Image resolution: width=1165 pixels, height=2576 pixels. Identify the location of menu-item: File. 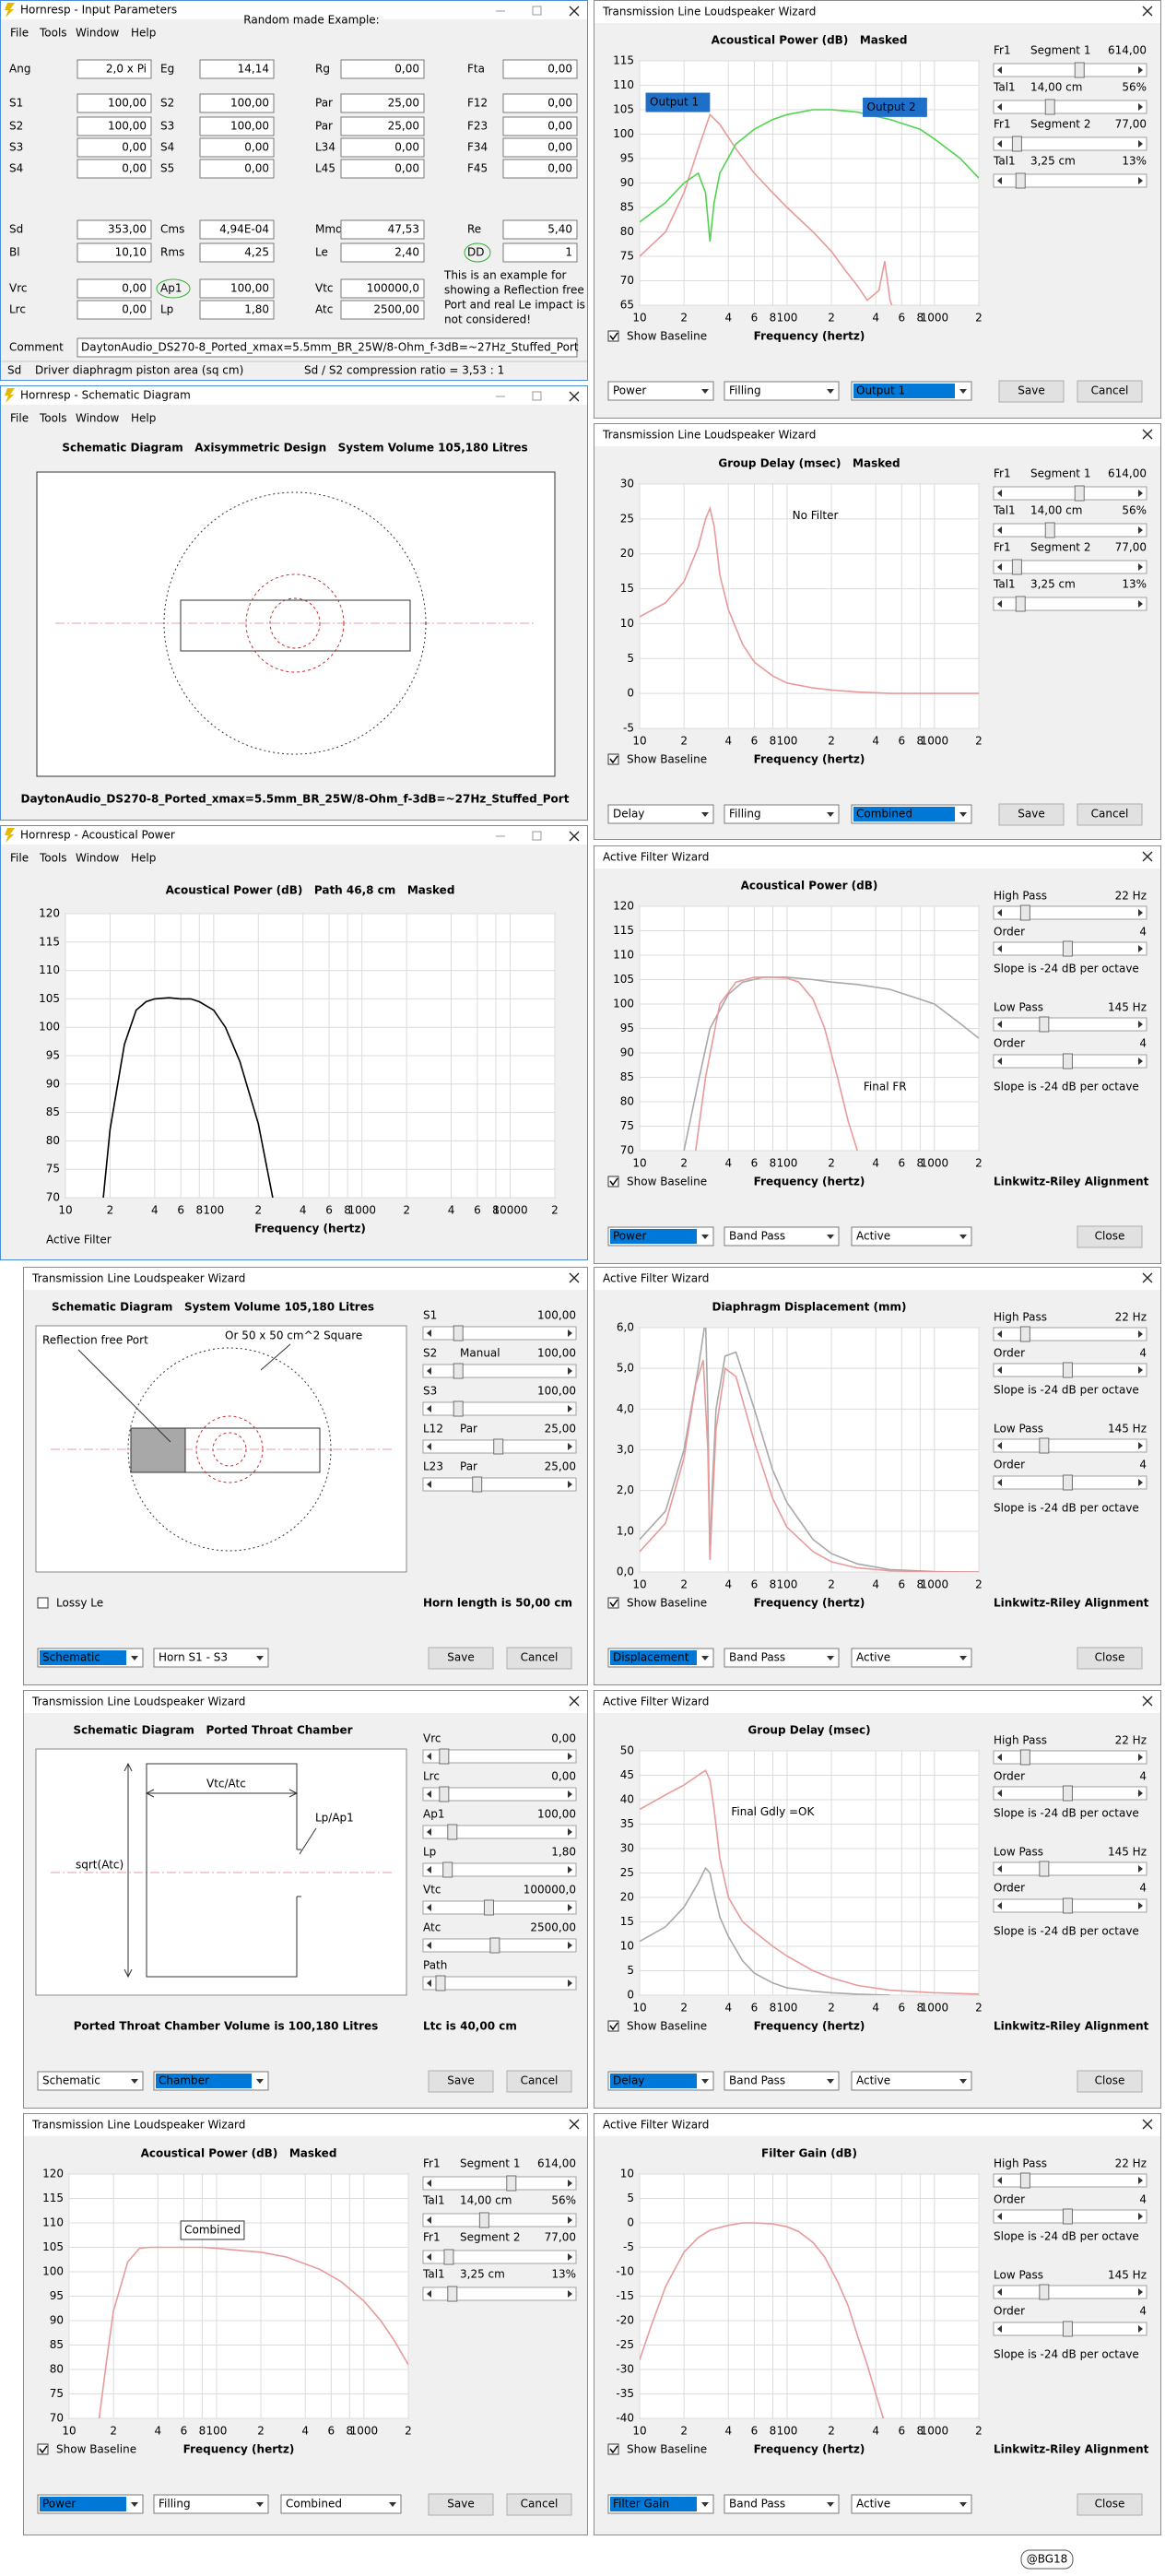
(19, 858).